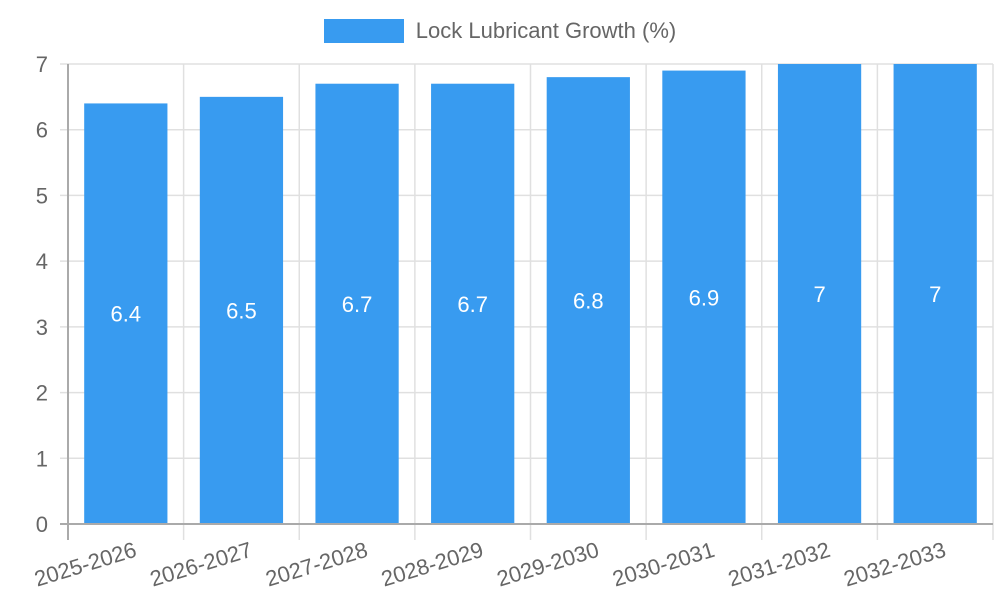  I want to click on x-tick-label: 2028-2029, so click(432, 564).